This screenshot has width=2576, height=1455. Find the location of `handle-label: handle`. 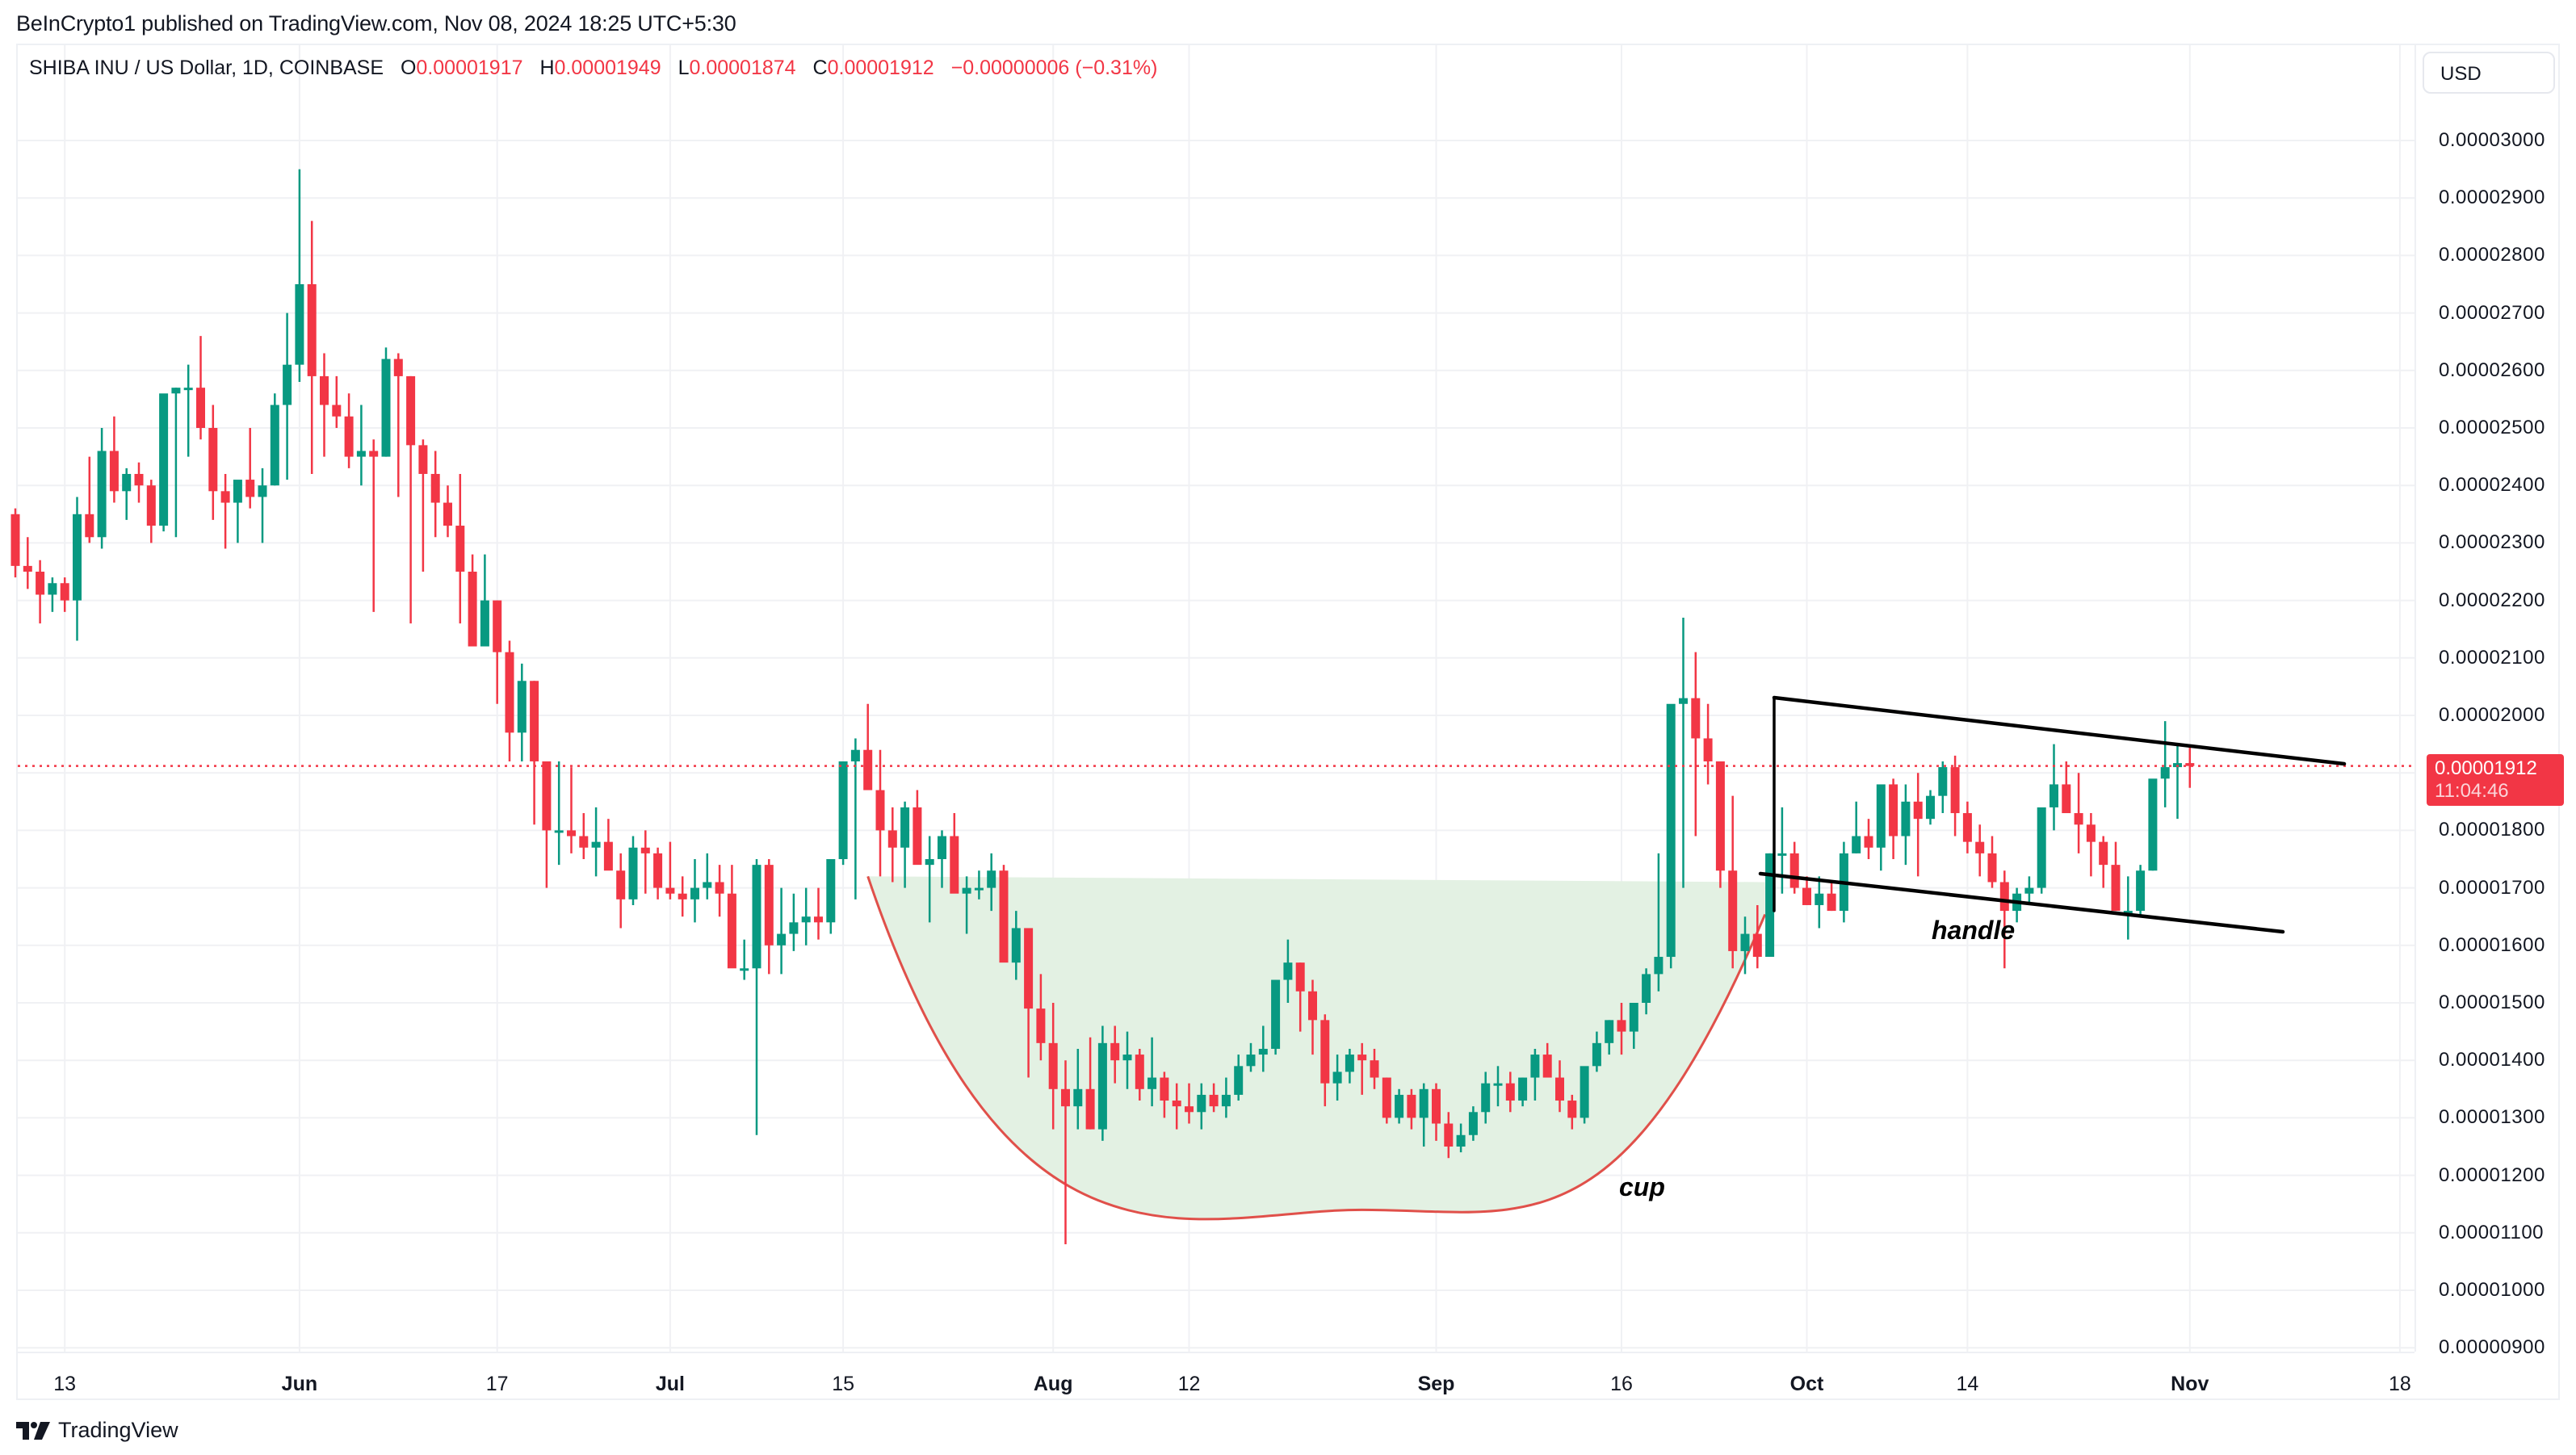

handle-label: handle is located at coordinates (1974, 930).